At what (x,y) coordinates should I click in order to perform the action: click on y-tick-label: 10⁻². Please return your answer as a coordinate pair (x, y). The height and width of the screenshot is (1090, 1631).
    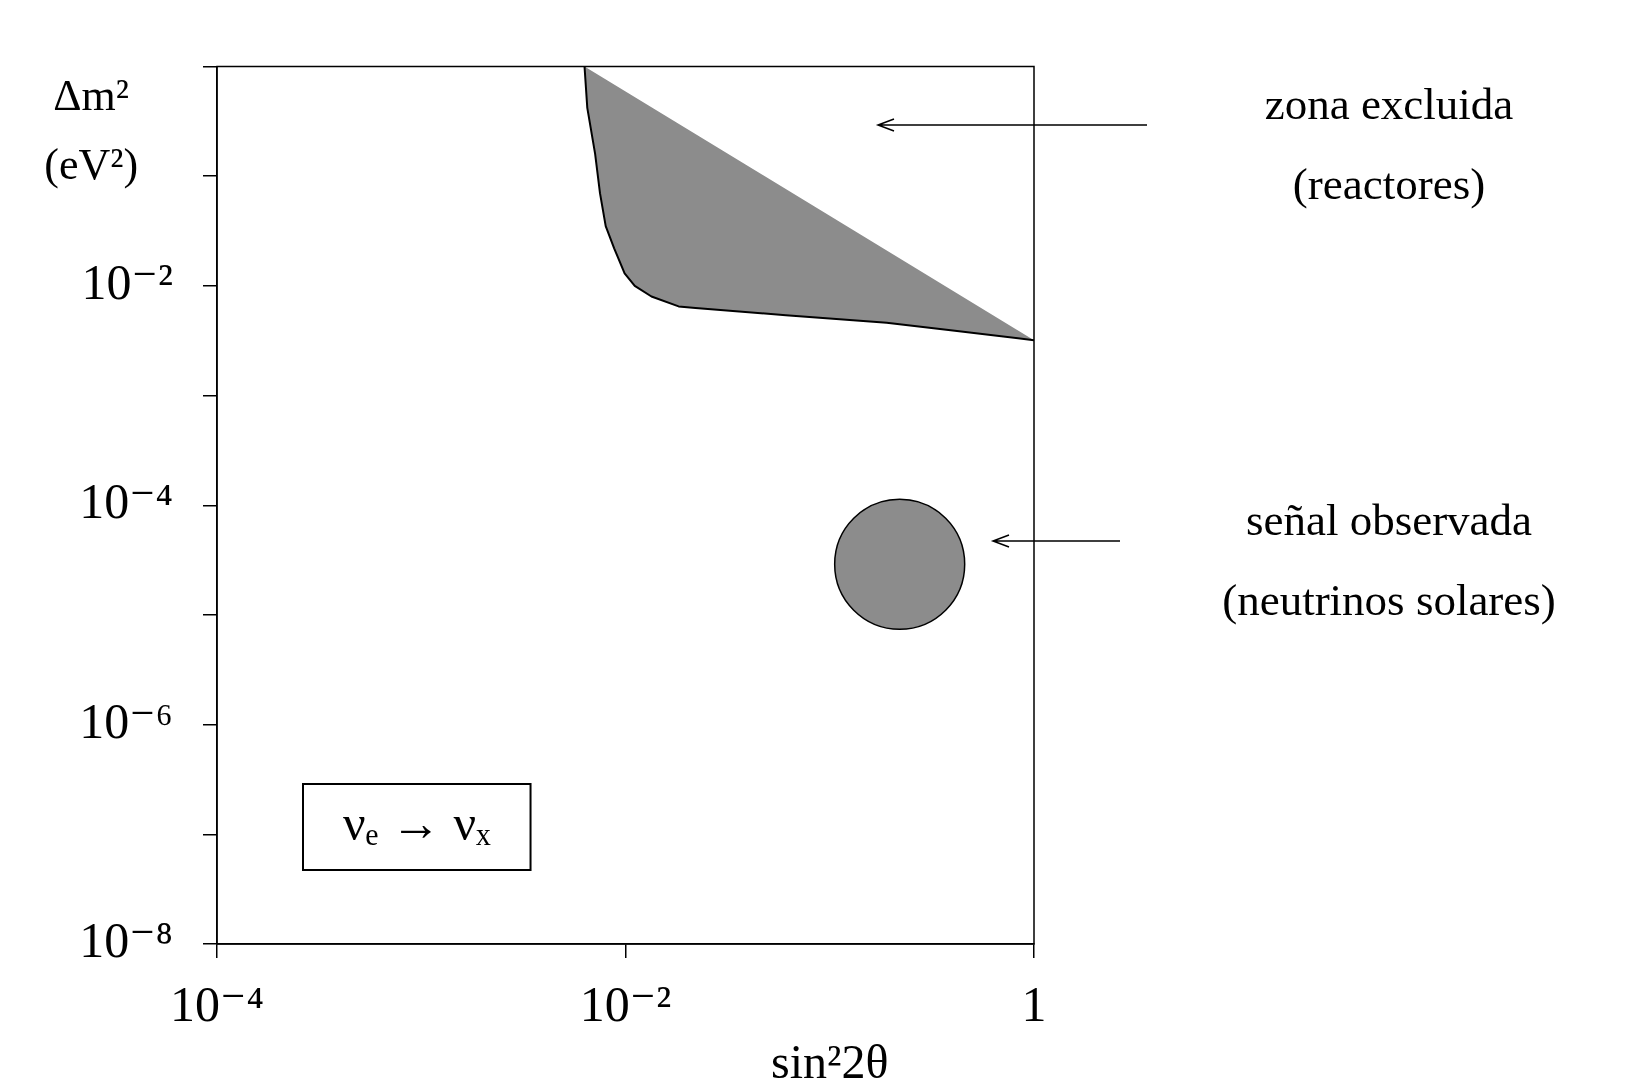
    Looking at the image, I should click on (127, 282).